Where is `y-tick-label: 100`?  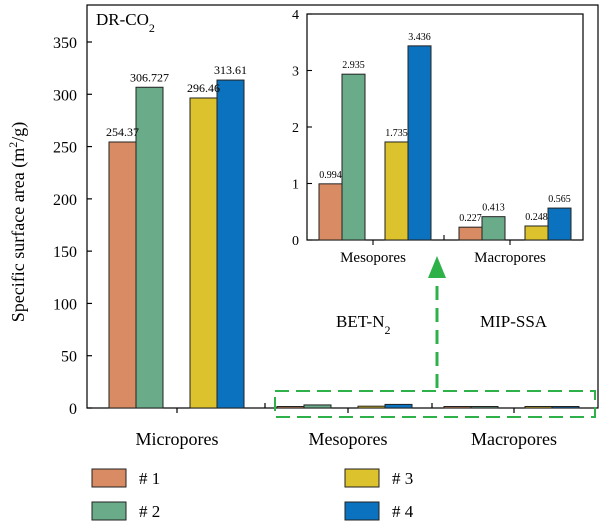 y-tick-label: 100 is located at coordinates (65, 304).